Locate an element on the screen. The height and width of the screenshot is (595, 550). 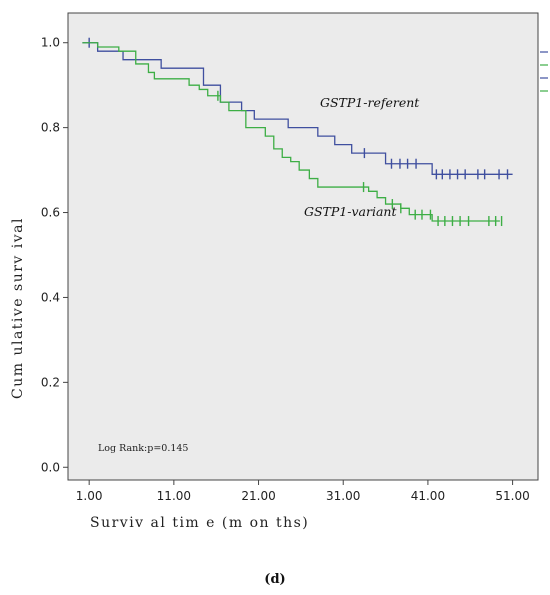
referent-curve-label: GSTP1-referent is located at coordinates (370, 102).